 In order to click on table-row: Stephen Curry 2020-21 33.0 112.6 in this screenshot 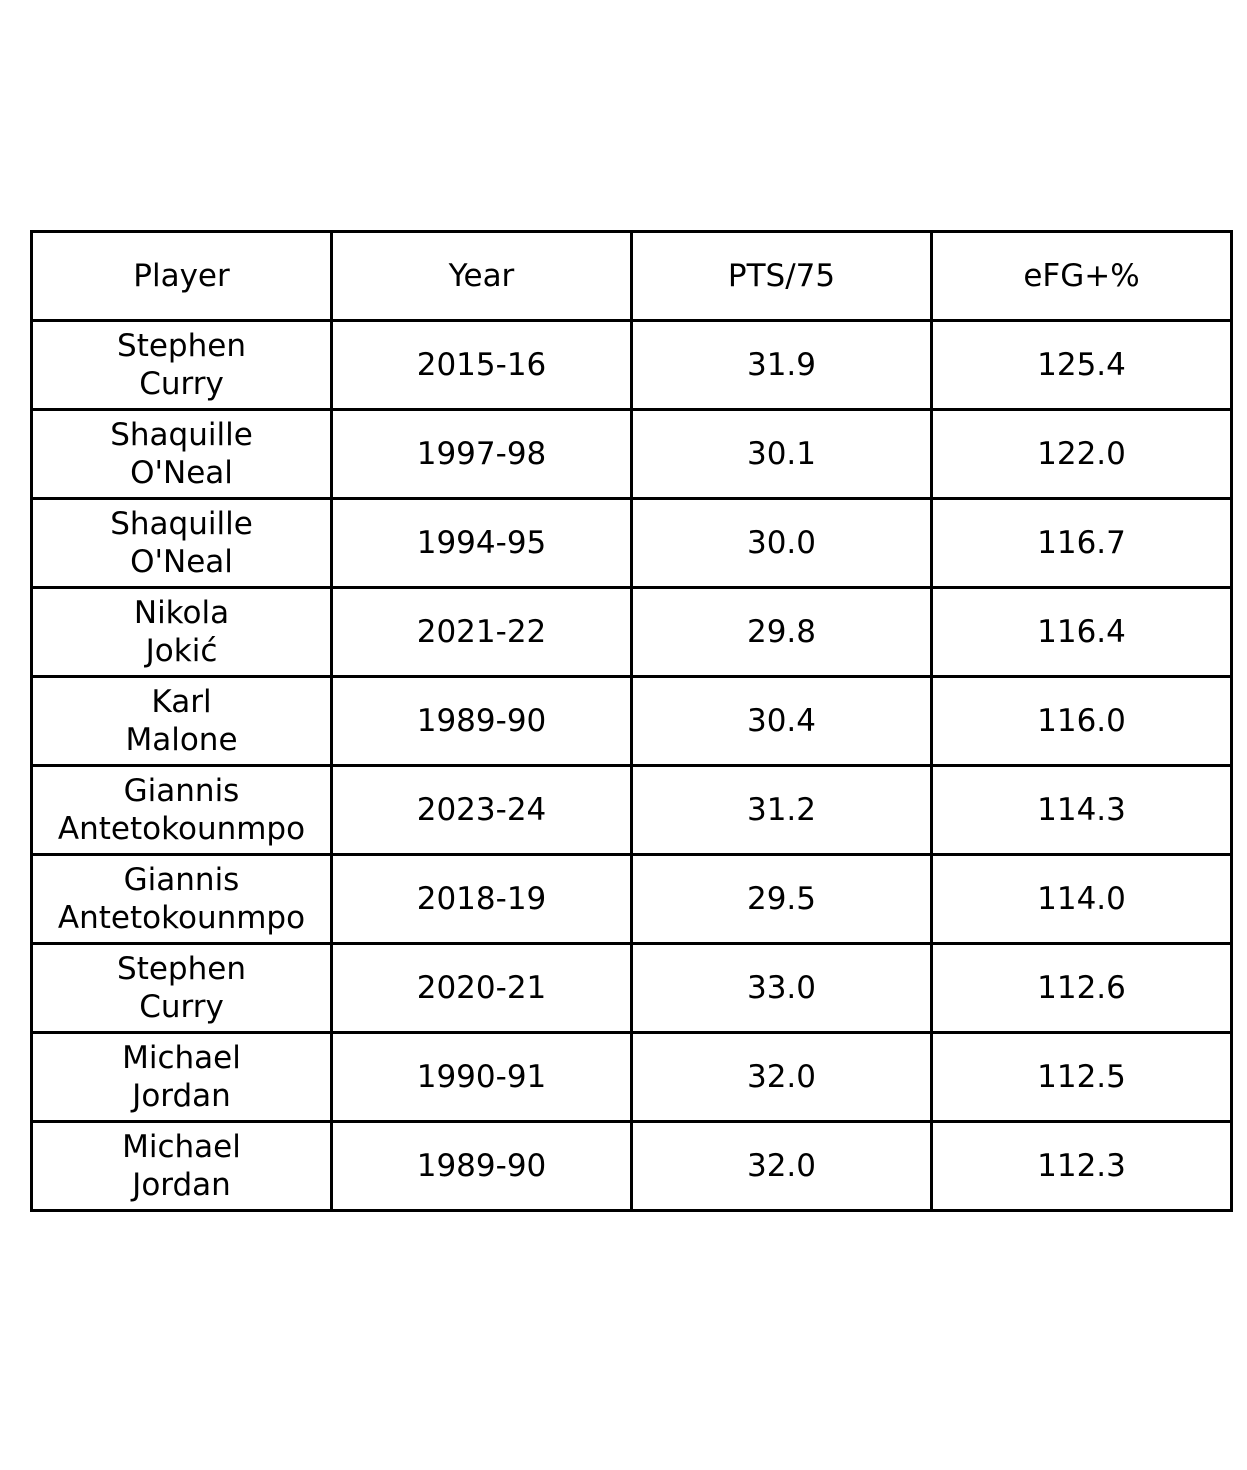, I will do `click(631, 988)`.